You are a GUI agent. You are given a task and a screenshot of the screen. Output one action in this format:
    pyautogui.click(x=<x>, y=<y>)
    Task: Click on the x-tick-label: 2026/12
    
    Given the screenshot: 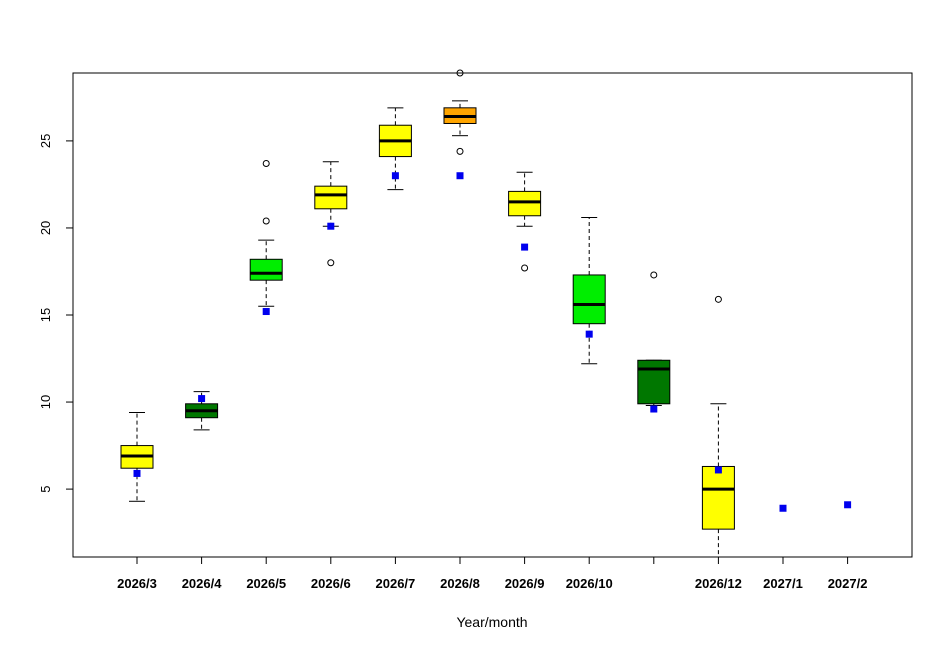 What is the action you would take?
    pyautogui.click(x=718, y=583)
    